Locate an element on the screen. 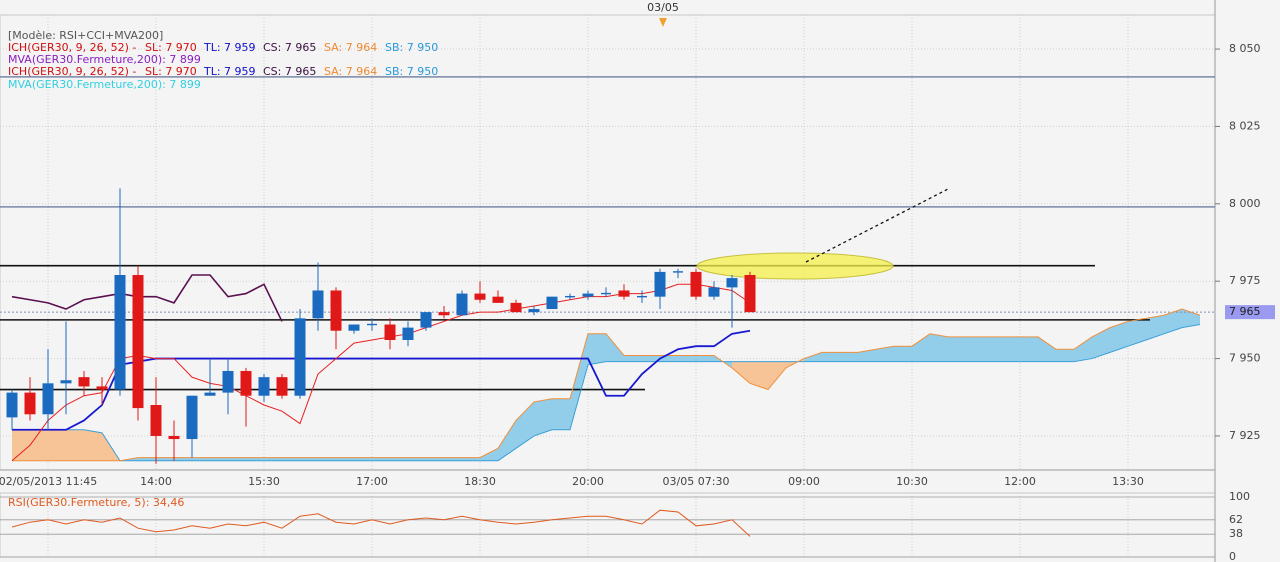 The image size is (1280, 562). y-tick-label: 7 975 is located at coordinates (1245, 280).